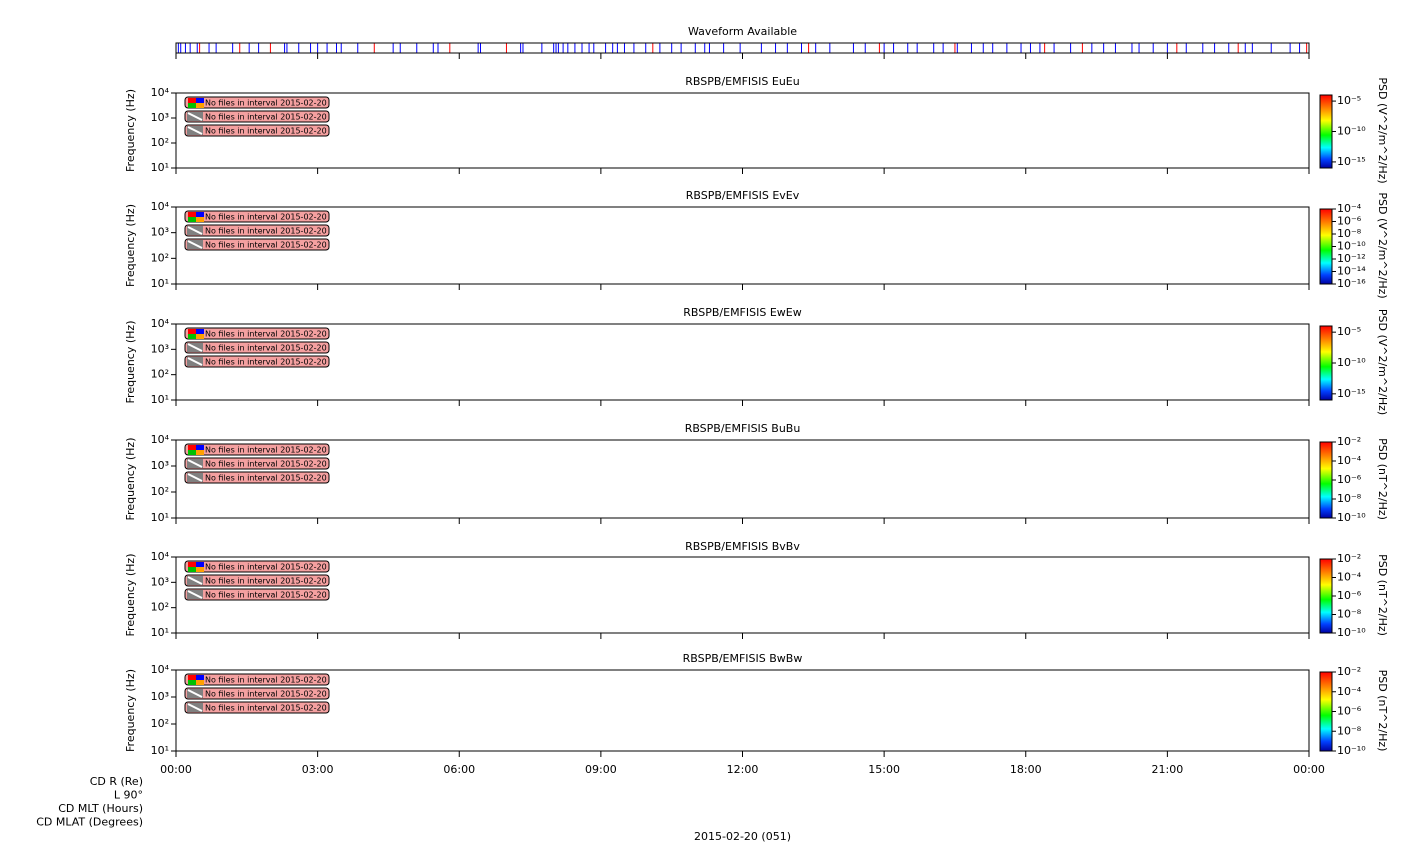 Image resolution: width=1408 pixels, height=859 pixels. What do you see at coordinates (1351, 271) in the screenshot?
I see `colorbar-tick-label: 10⁻¹⁴` at bounding box center [1351, 271].